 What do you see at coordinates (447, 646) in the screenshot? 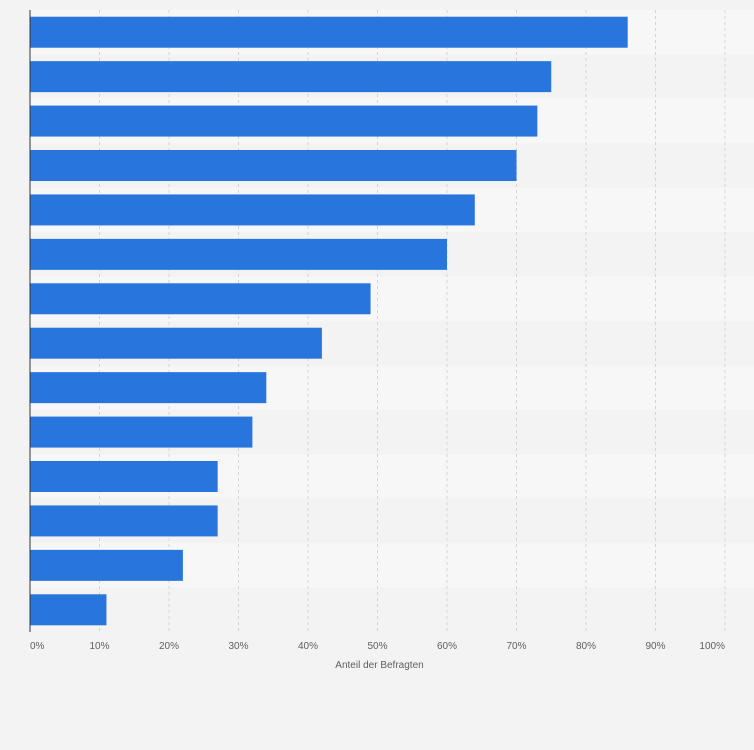
I see `x-tick-label: 60%` at bounding box center [447, 646].